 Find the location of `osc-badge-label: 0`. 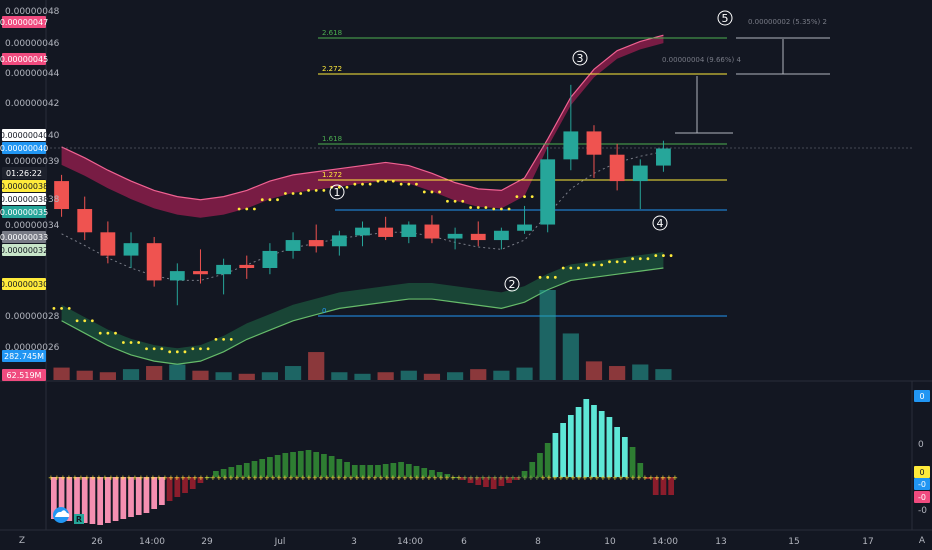

osc-badge-label: 0 is located at coordinates (921, 472).